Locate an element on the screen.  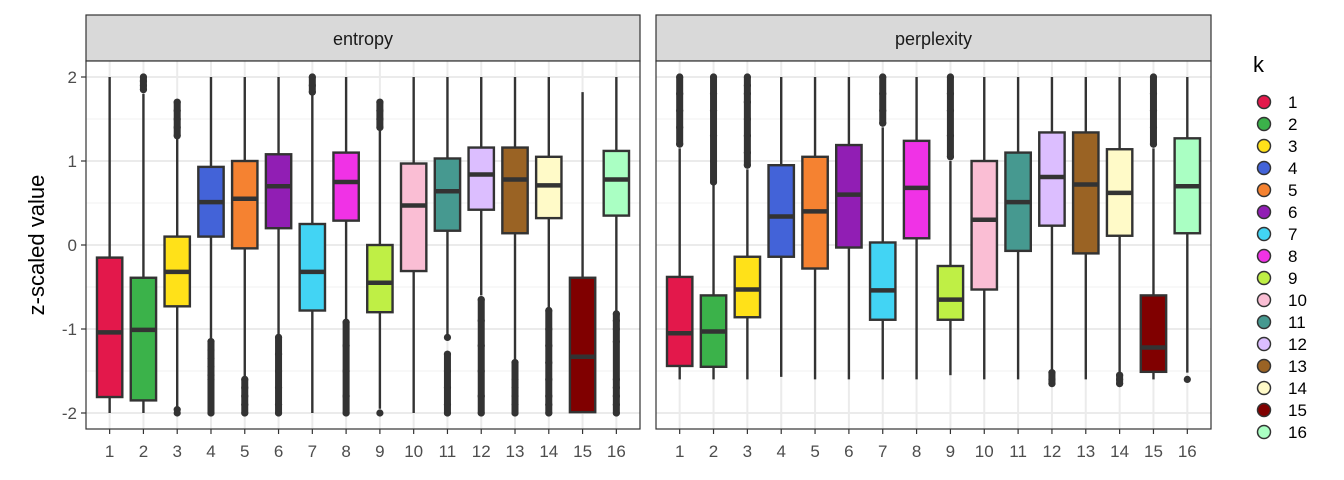
legend-item-9: 9 is located at coordinates (1276, 278).